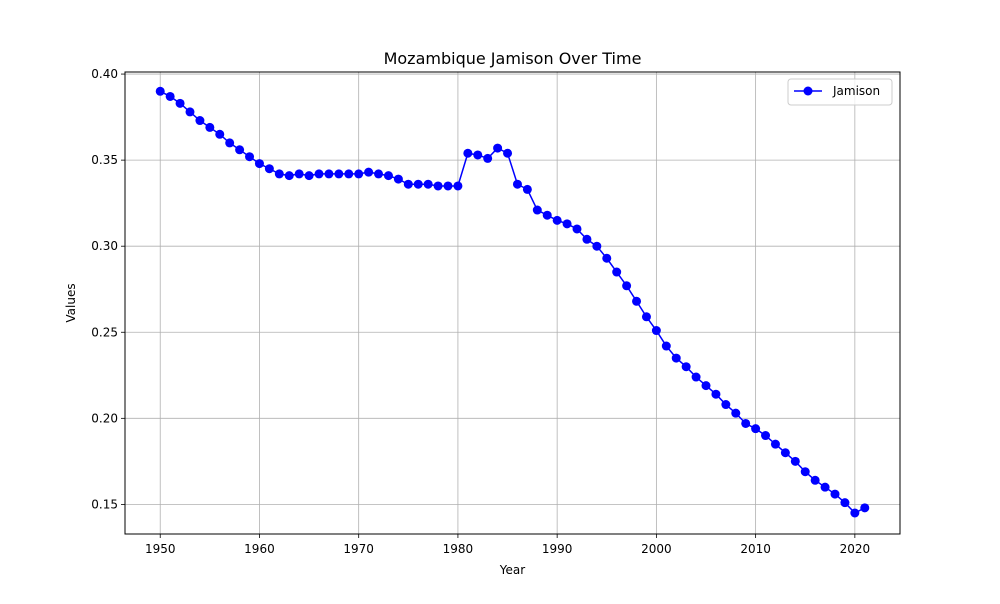  Describe the element at coordinates (358, 549) in the screenshot. I see `x-tick-label: 1970` at that location.